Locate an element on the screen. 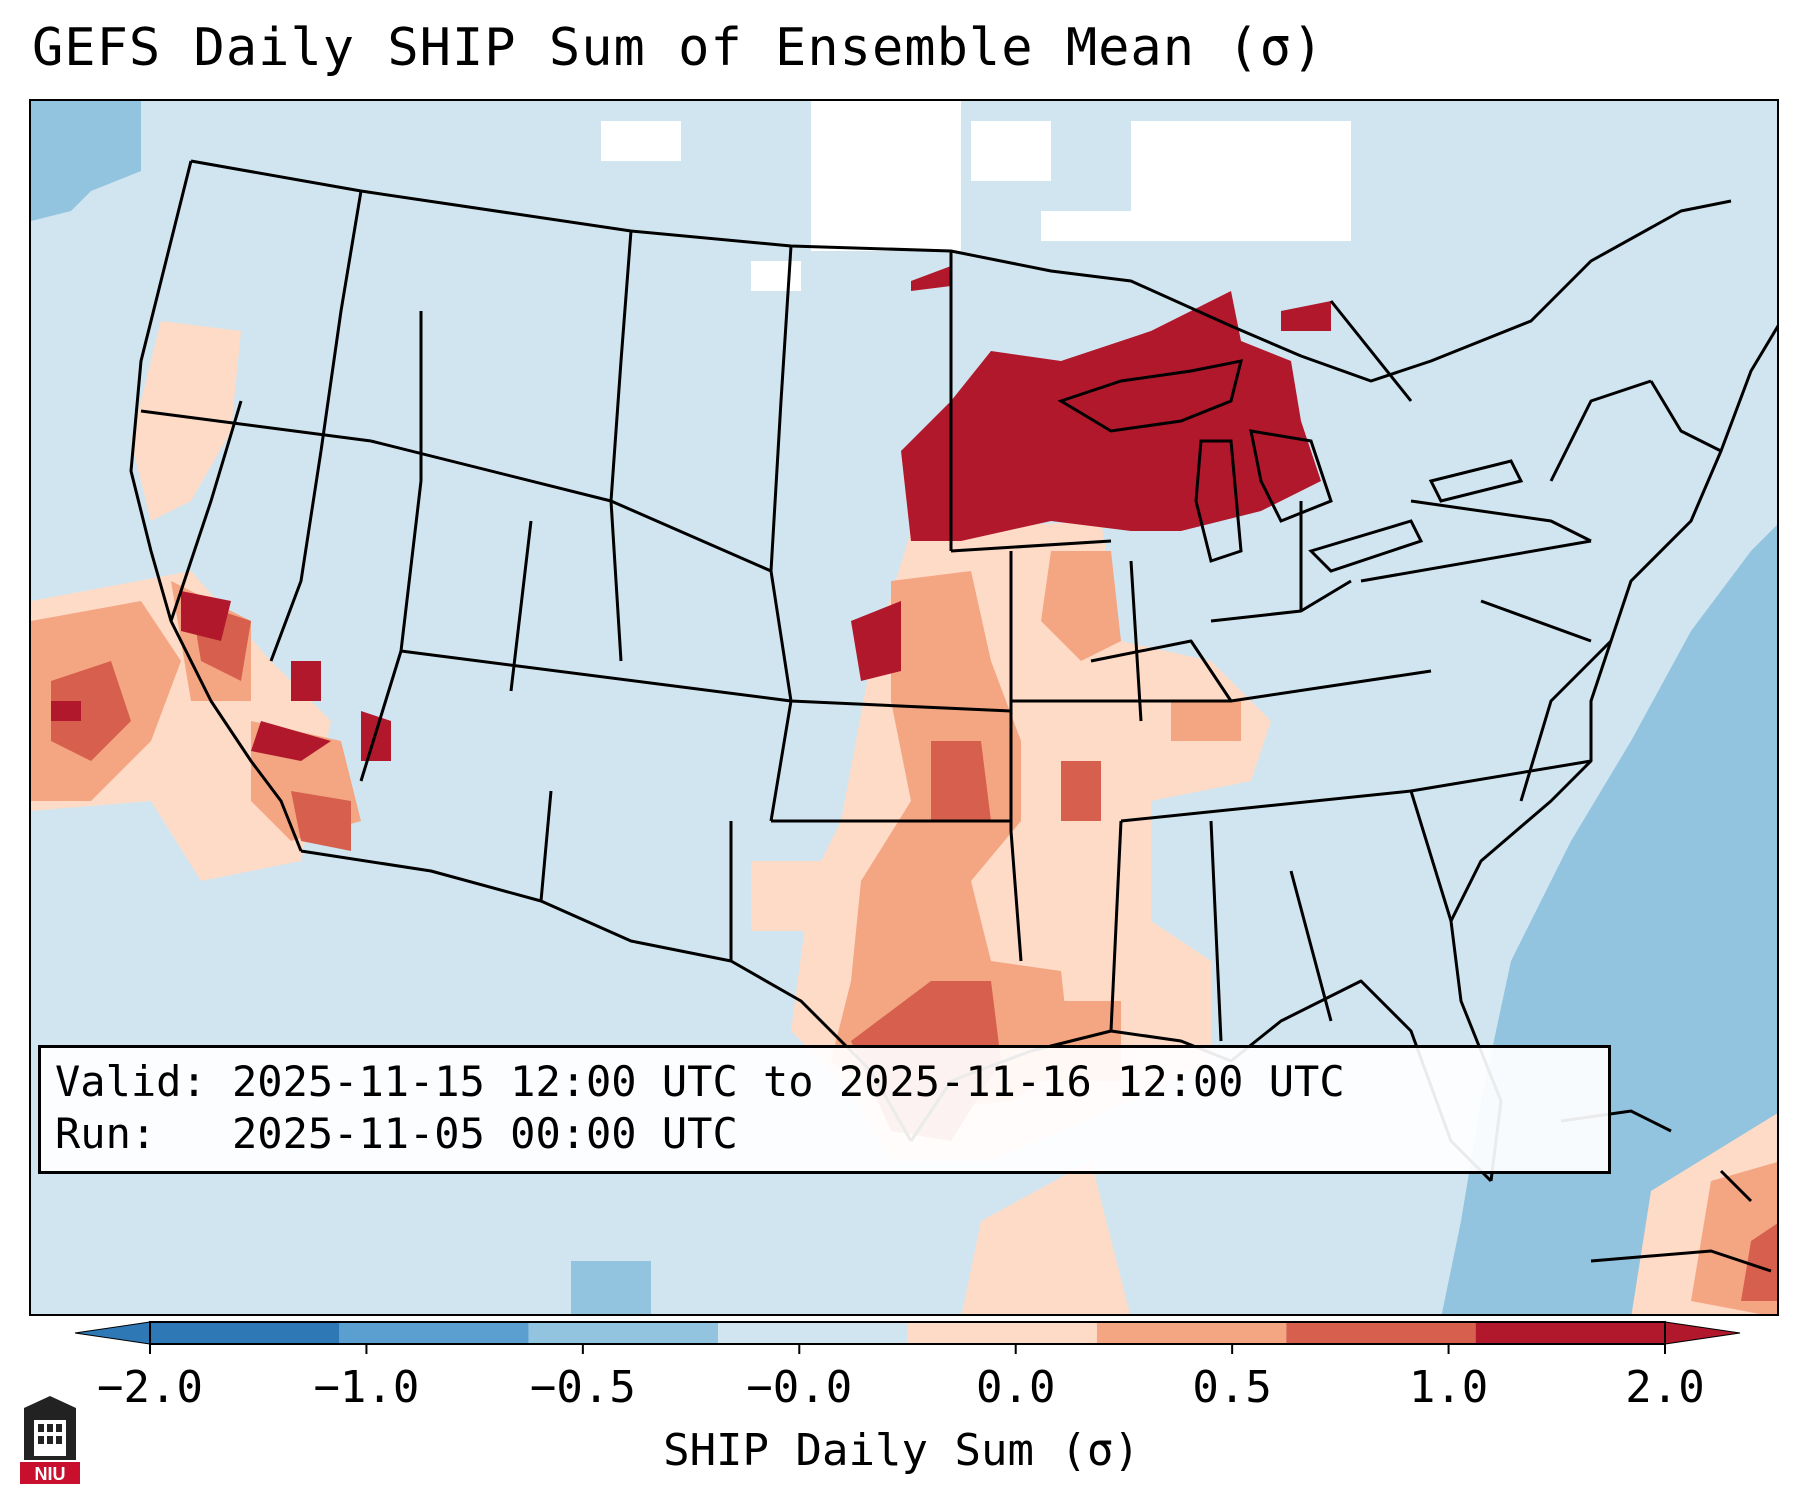  colorbar-tick-label: 0.0 is located at coordinates (1015, 1387).